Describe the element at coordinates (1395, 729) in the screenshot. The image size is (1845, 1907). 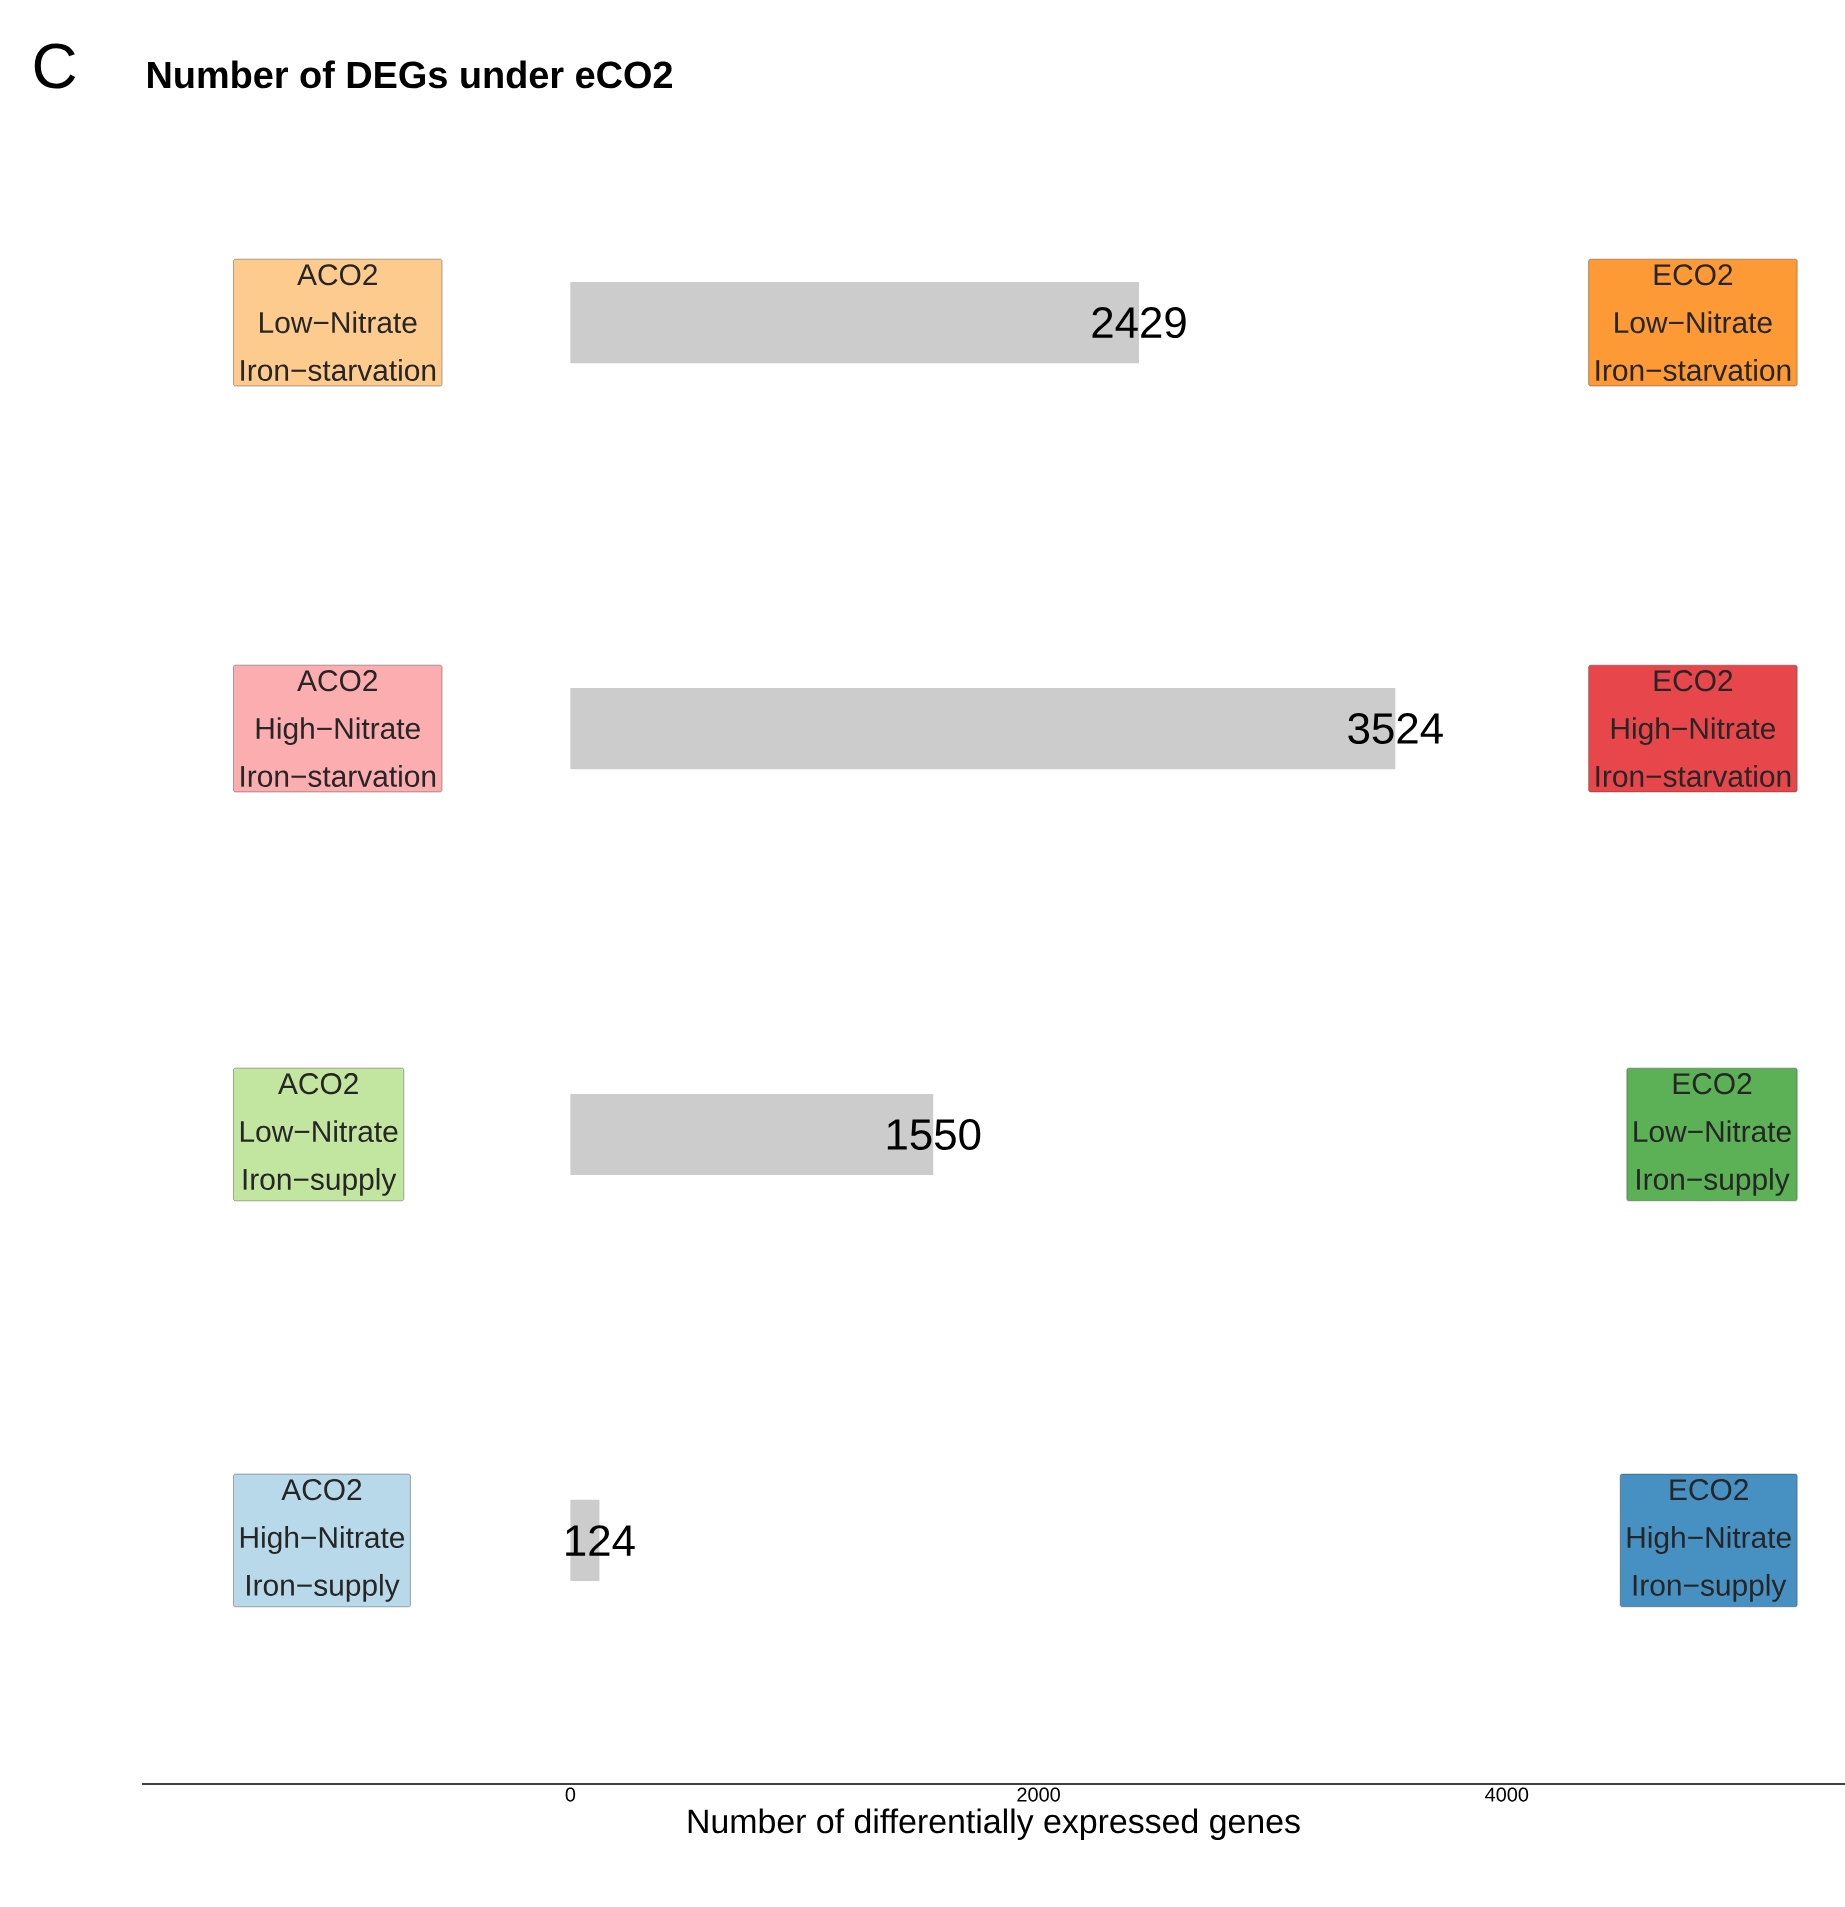
I see `data-label: 3524` at that location.